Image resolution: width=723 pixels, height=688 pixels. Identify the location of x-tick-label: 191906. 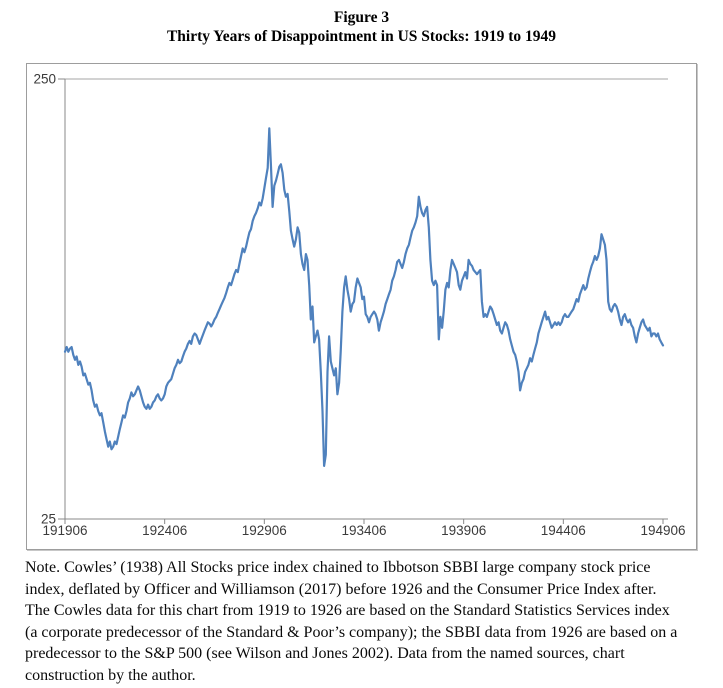
(64, 530).